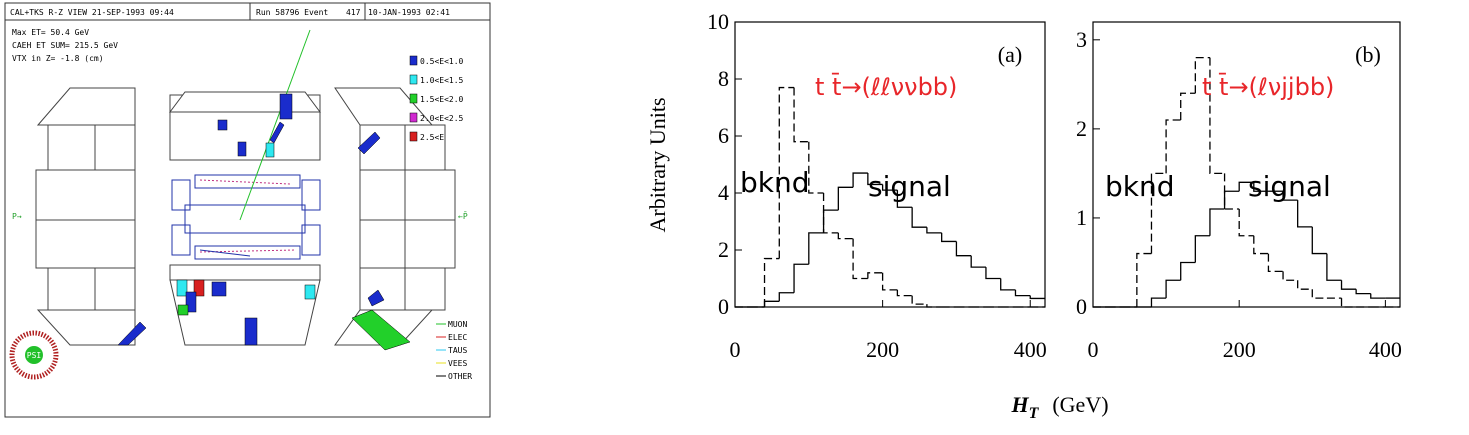  Describe the element at coordinates (442, 118) in the screenshot. I see `legend-label: 2.0<E<2.5` at that location.